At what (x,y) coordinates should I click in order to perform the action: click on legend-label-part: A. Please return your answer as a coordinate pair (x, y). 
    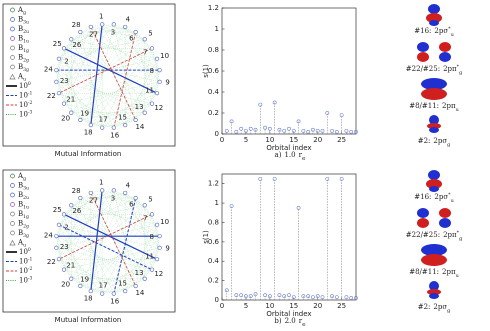
    Looking at the image, I should click on (20, 176).